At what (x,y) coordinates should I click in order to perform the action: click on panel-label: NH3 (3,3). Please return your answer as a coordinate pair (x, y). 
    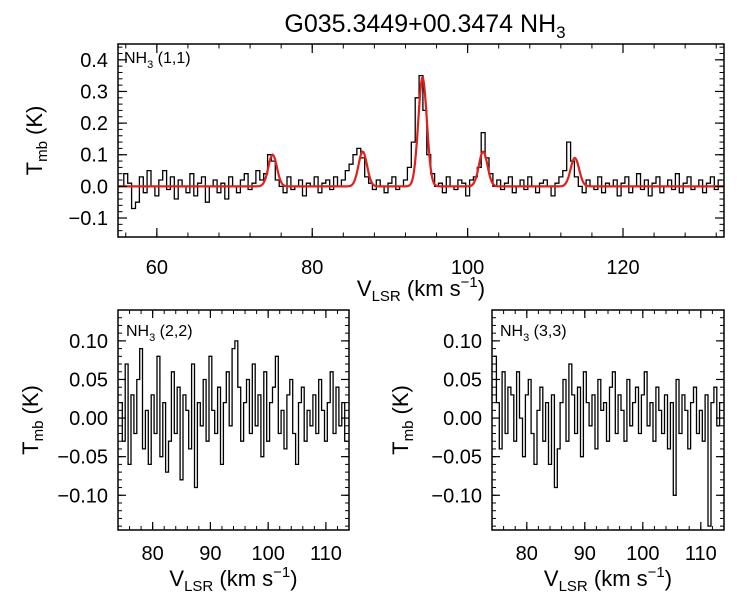
    Looking at the image, I should click on (533, 333).